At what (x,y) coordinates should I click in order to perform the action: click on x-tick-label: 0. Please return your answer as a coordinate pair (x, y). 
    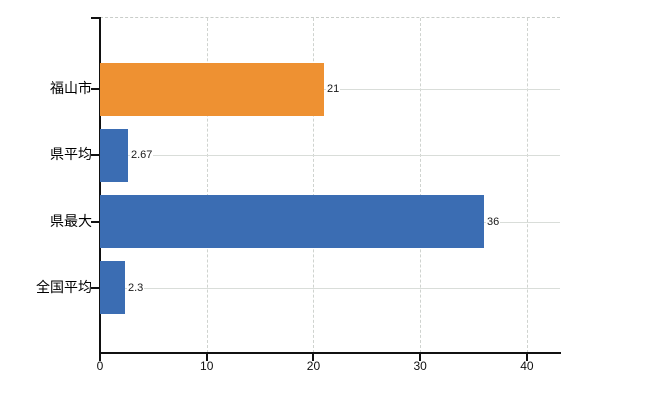
    Looking at the image, I should click on (100, 366).